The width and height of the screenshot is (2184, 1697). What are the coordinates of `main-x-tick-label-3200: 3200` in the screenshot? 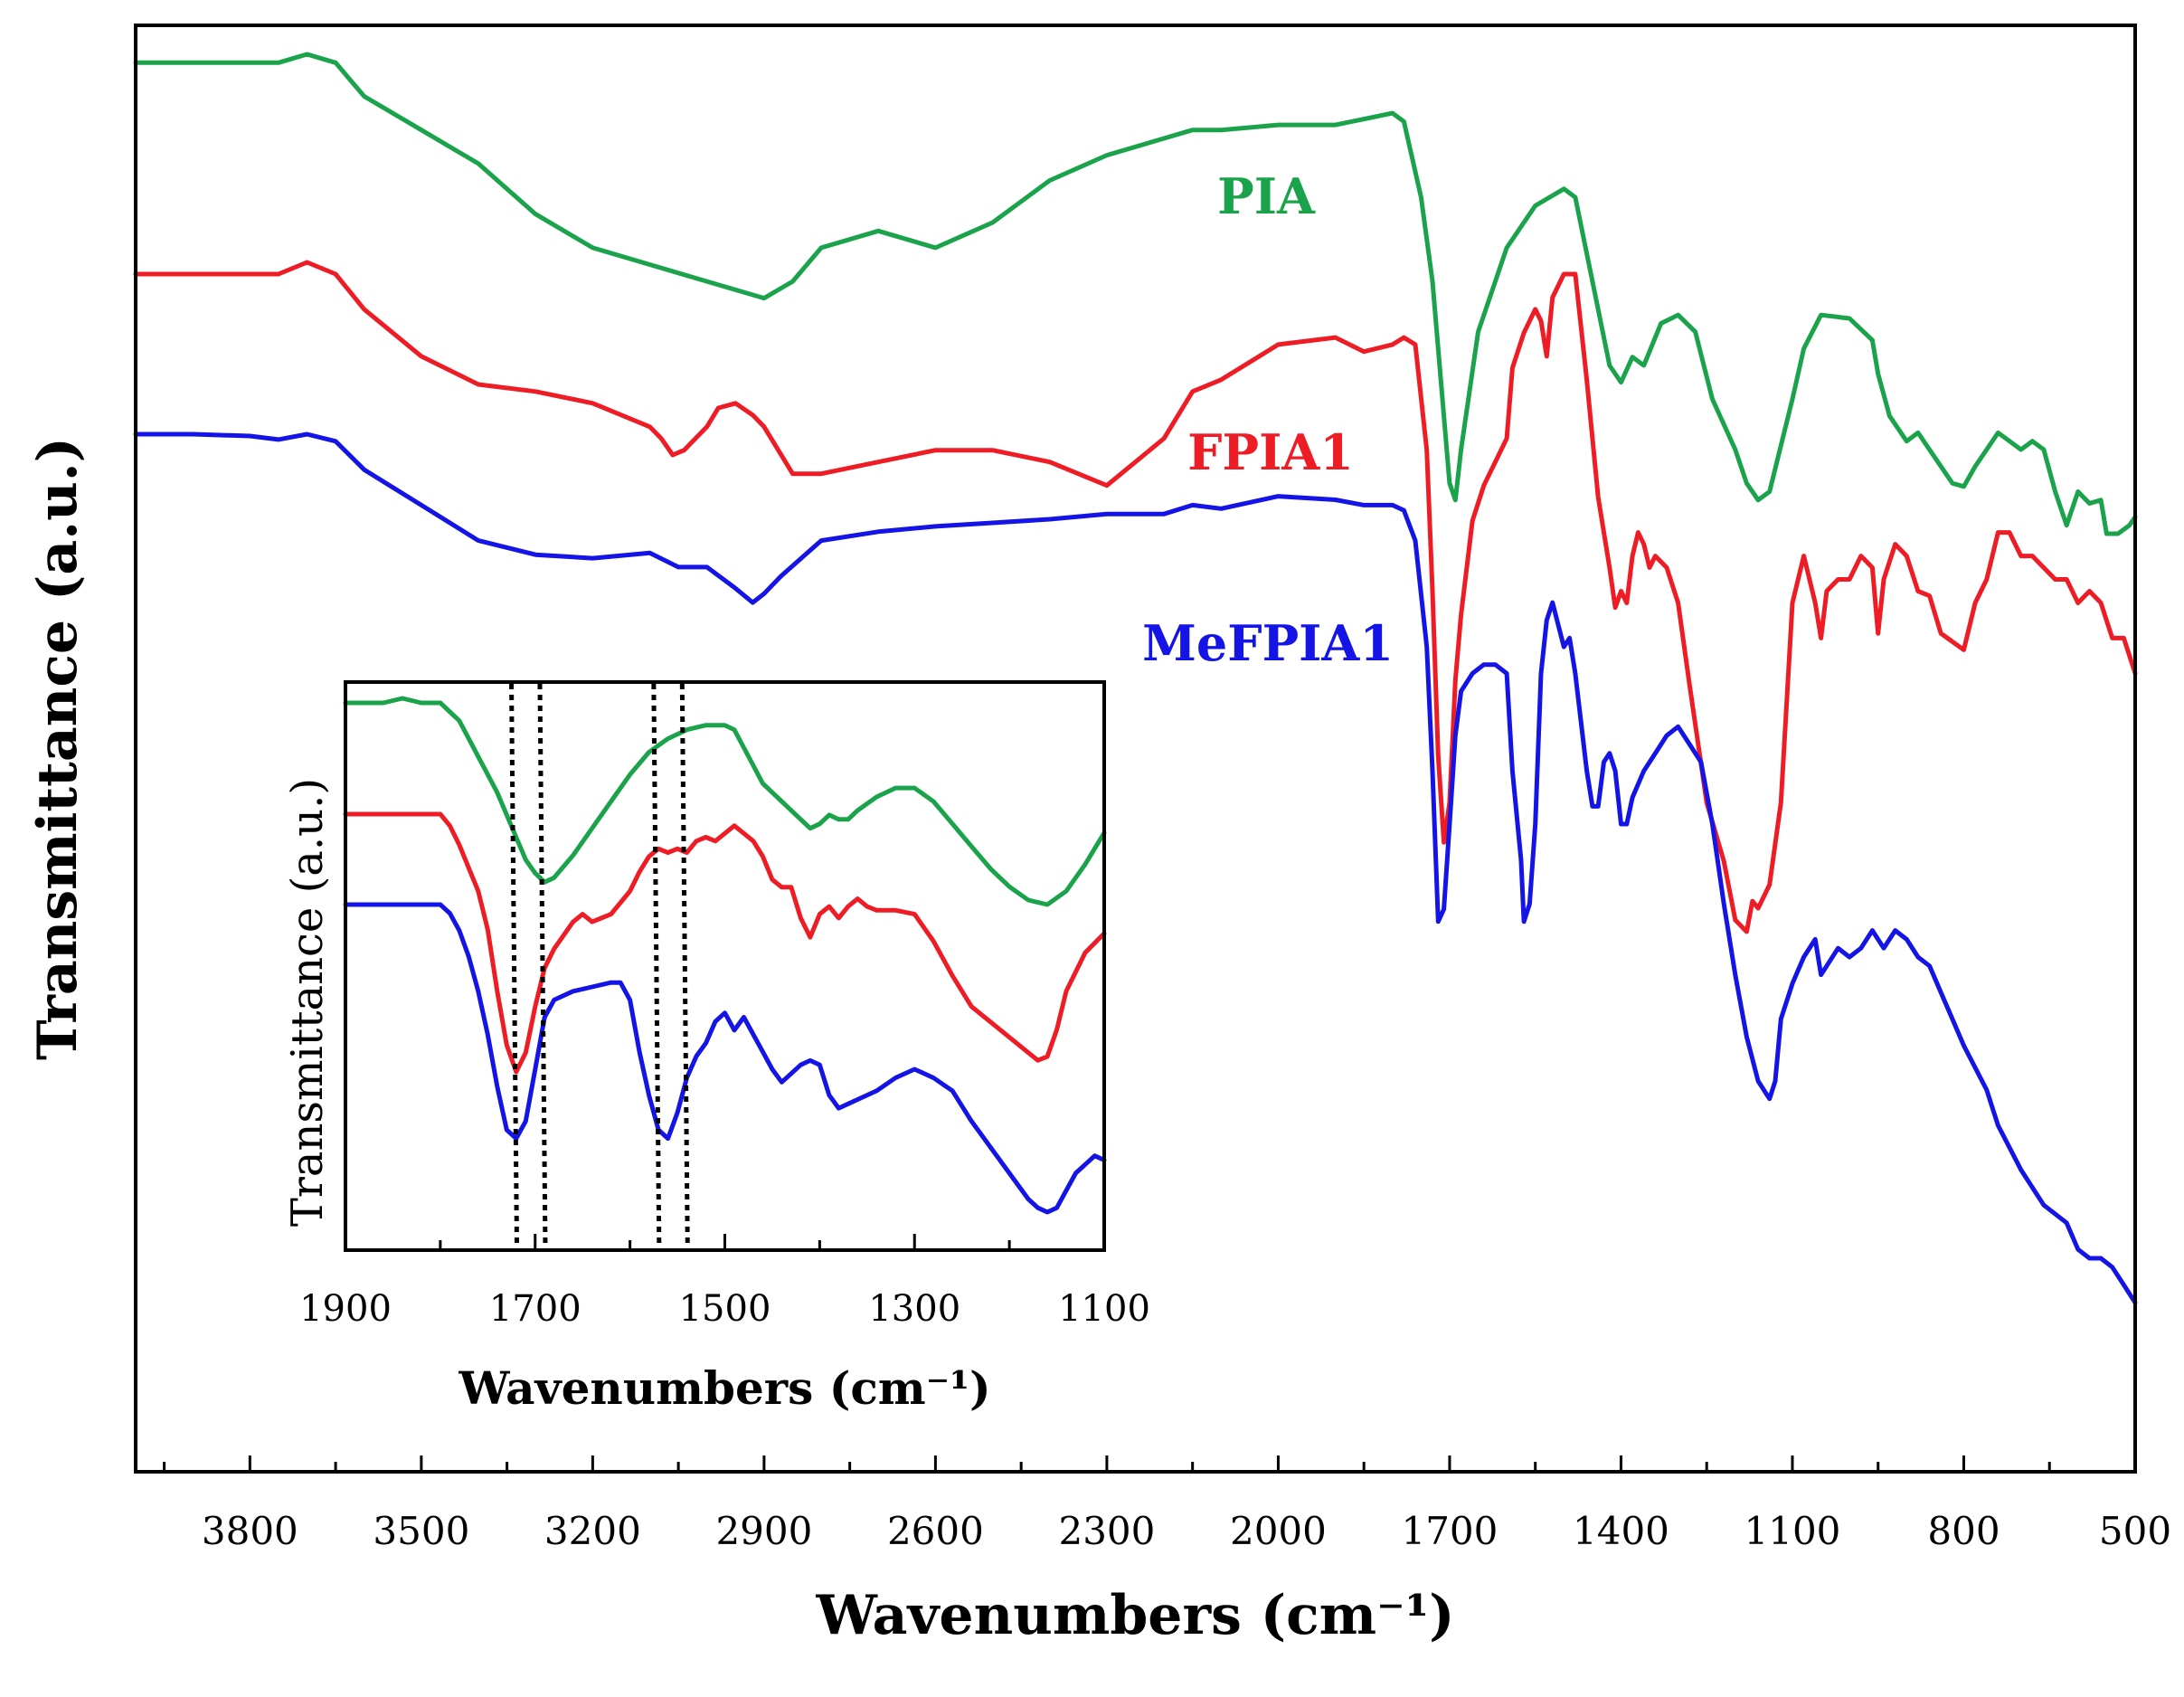 It's located at (592, 1531).